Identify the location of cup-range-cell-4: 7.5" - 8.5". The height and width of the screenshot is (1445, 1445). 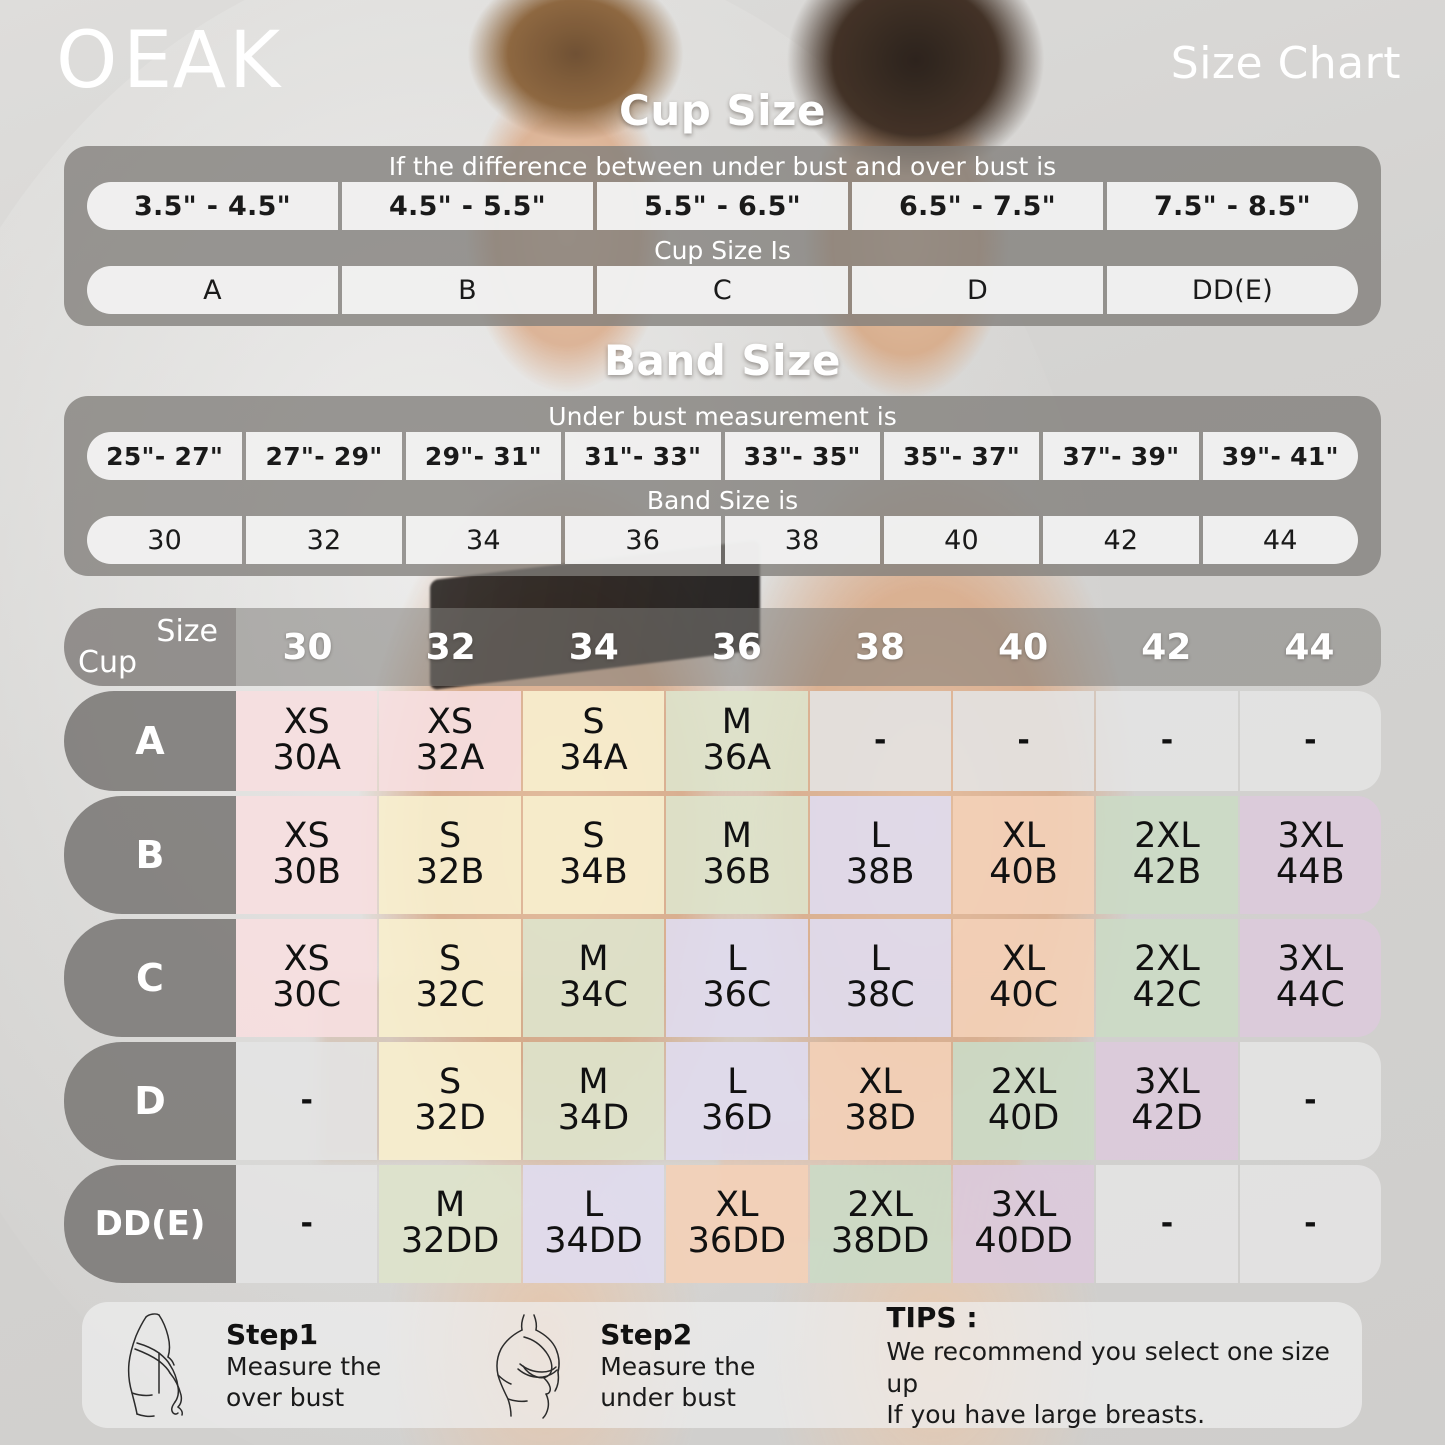
(1232, 206).